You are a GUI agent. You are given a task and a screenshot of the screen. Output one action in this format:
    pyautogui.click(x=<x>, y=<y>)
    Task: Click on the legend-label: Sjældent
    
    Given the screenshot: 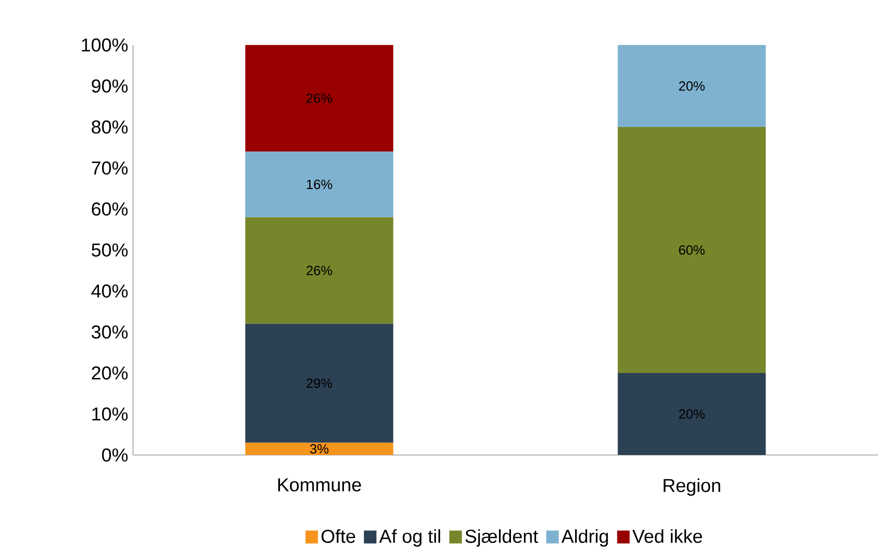 What is the action you would take?
    pyautogui.click(x=501, y=538)
    